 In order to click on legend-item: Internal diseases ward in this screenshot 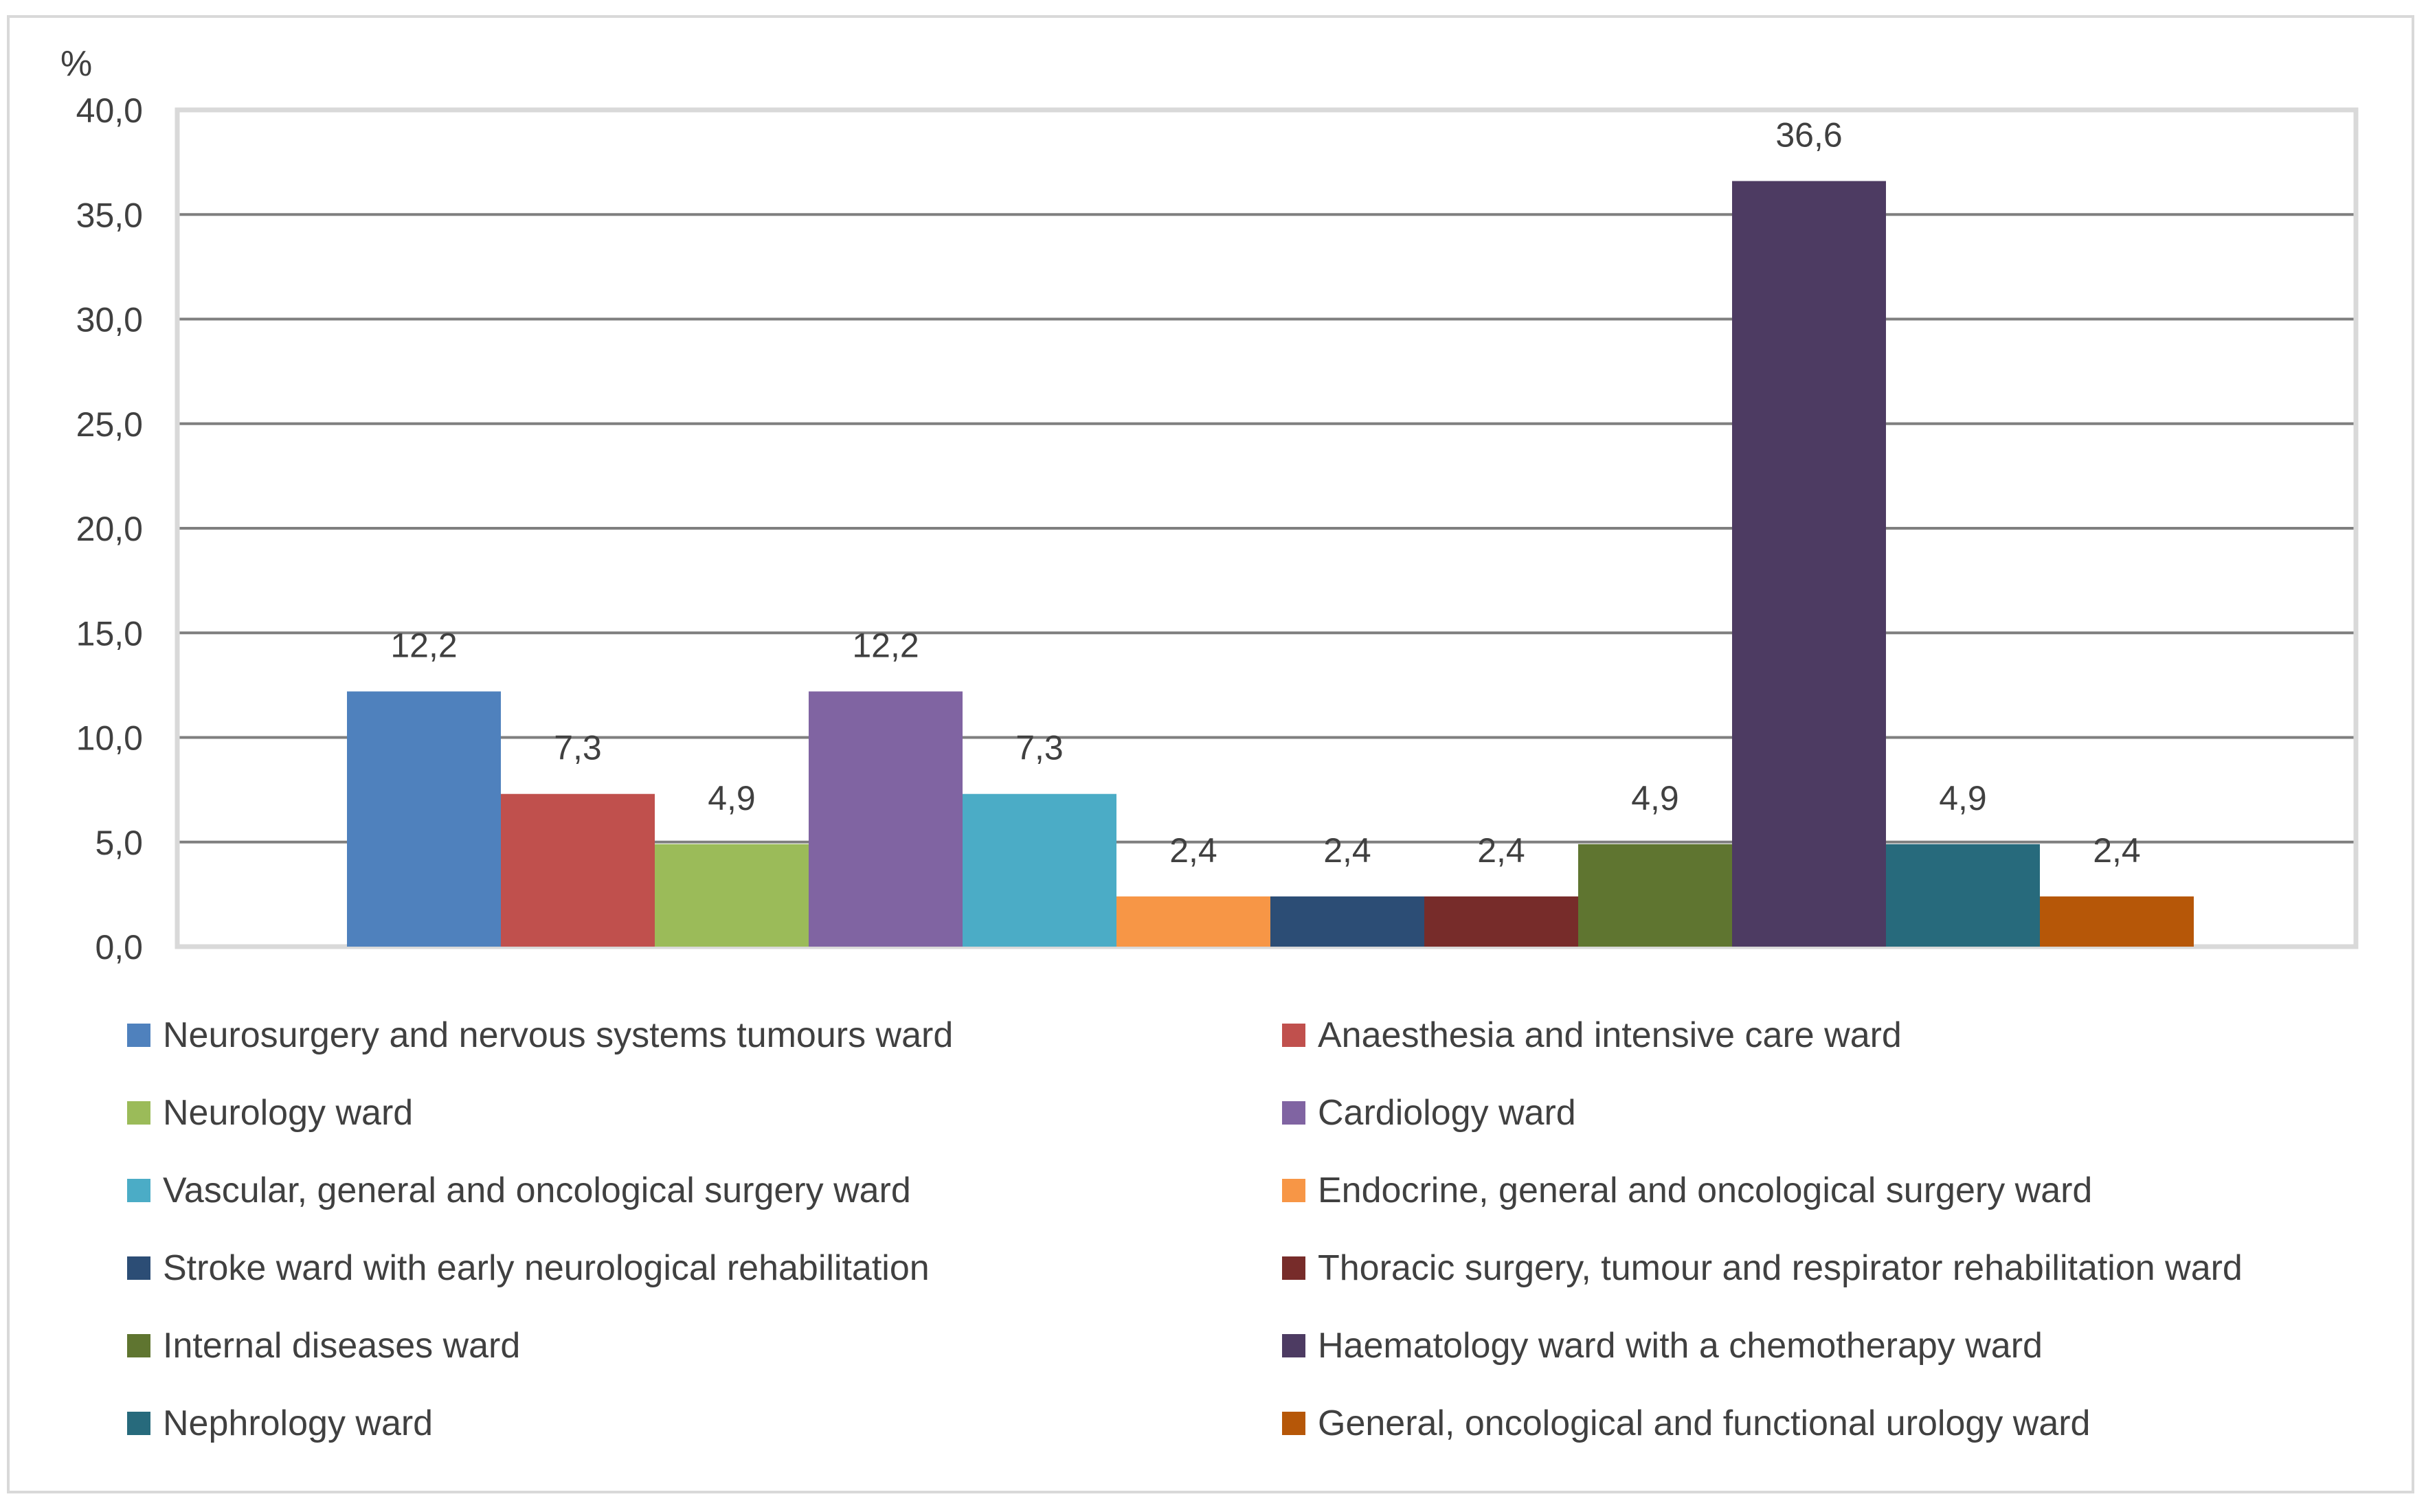, I will do `click(323, 1346)`.